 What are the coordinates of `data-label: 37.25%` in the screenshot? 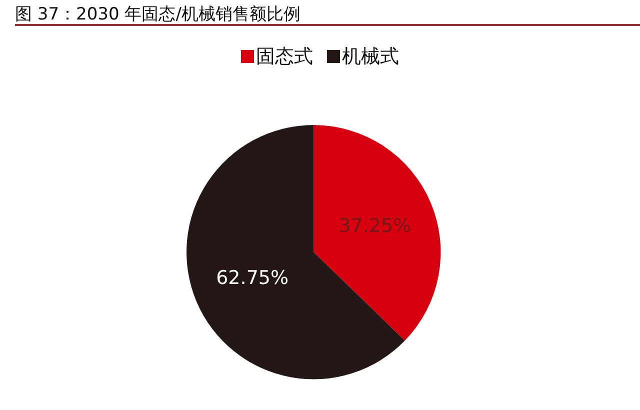 It's located at (375, 226).